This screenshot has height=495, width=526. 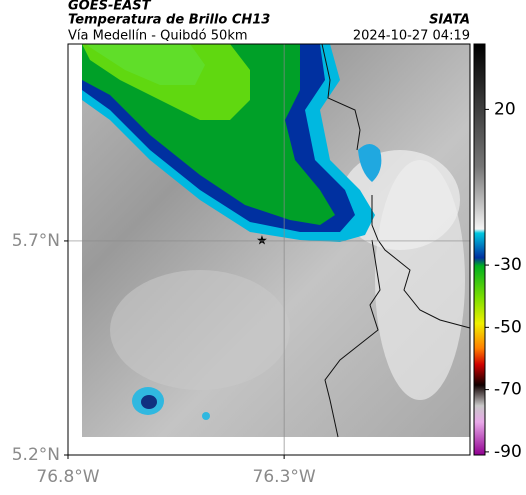 I want to click on y-tick-label: 5.2°N, so click(x=36, y=455).